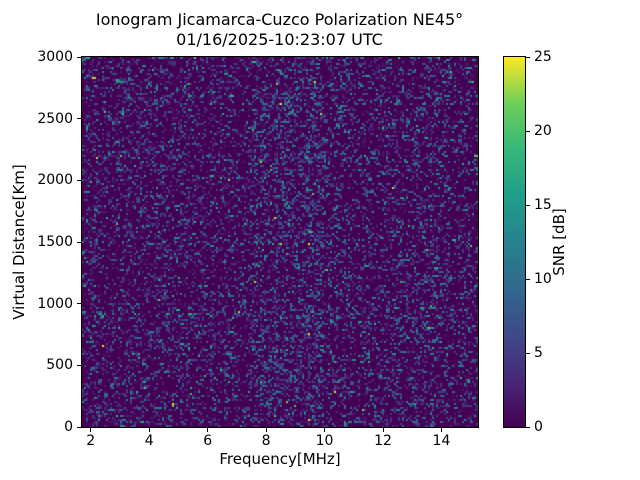 The height and width of the screenshot is (480, 640). I want to click on chart-subtitle: 01/16/2025-10:23:07 UTC, so click(279, 39).